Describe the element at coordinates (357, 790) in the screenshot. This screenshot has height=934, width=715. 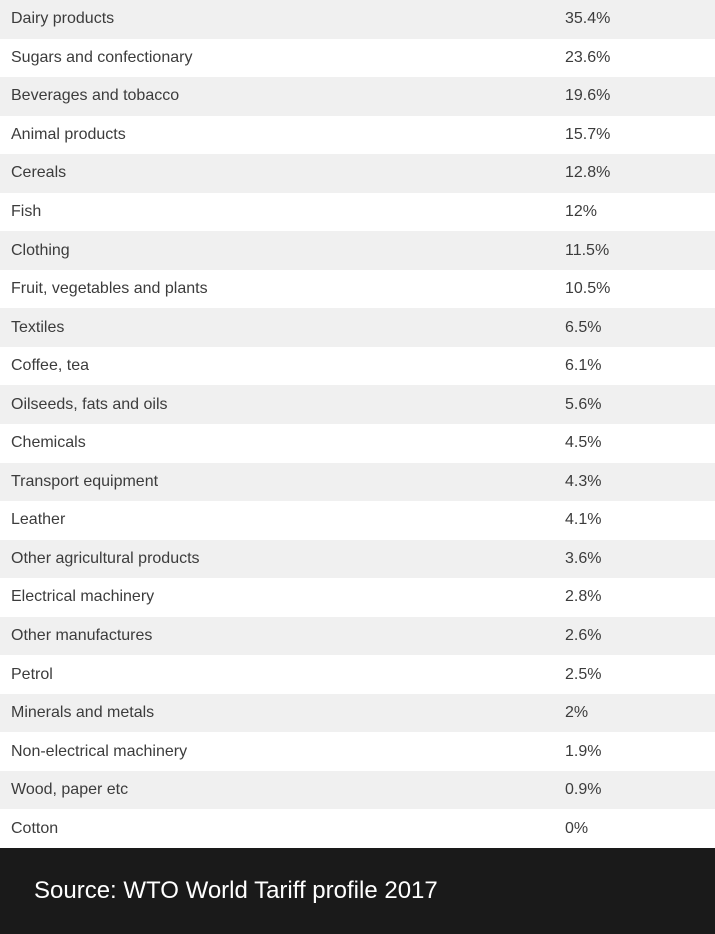
I see `table-row: Wood, paper etc 0.9%` at that location.